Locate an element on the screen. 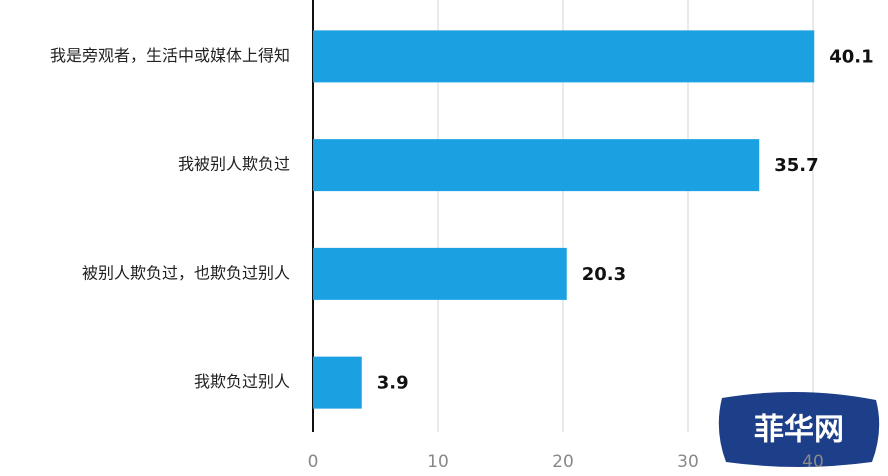 The height and width of the screenshot is (476, 888). y-tick-label: 我被别人欺负过 is located at coordinates (234, 164).